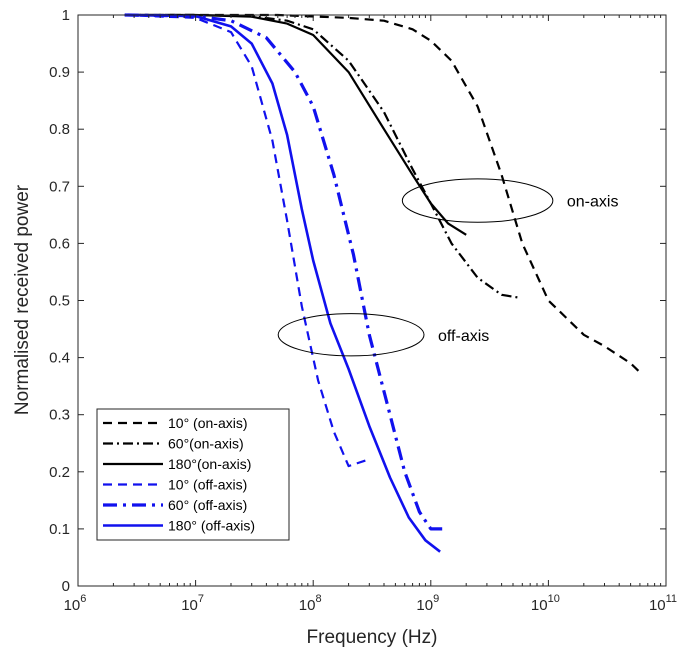  Describe the element at coordinates (448, 267) in the screenshot. I see `annotation-layer: on-axis off-axis` at that location.